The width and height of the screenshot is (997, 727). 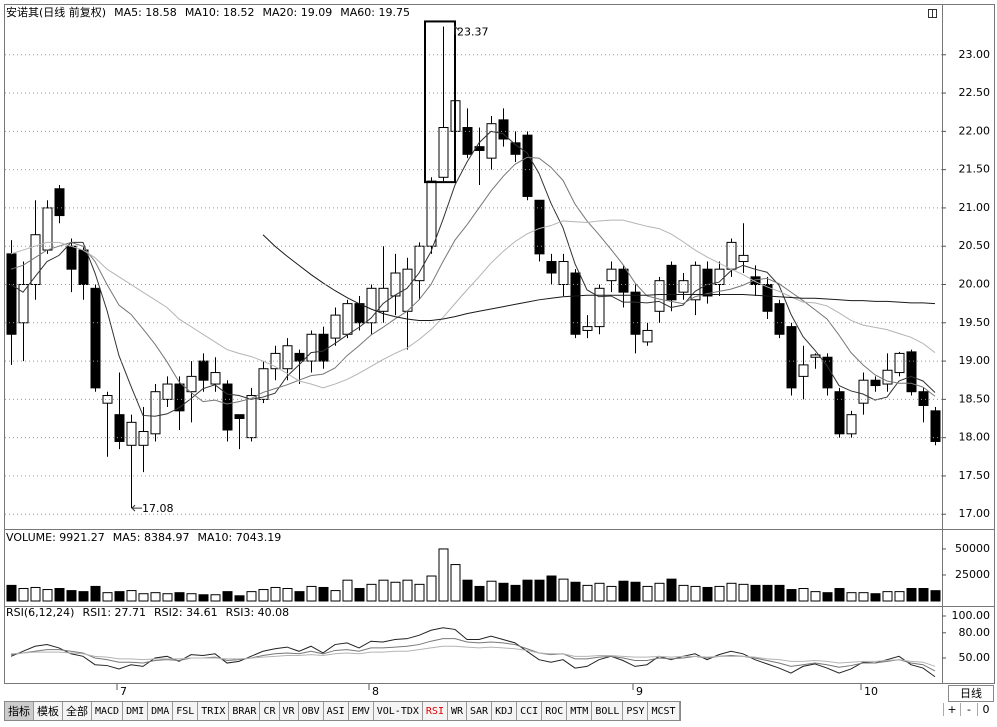 What do you see at coordinates (289, 711) in the screenshot?
I see `indicator-tab: VR` at bounding box center [289, 711].